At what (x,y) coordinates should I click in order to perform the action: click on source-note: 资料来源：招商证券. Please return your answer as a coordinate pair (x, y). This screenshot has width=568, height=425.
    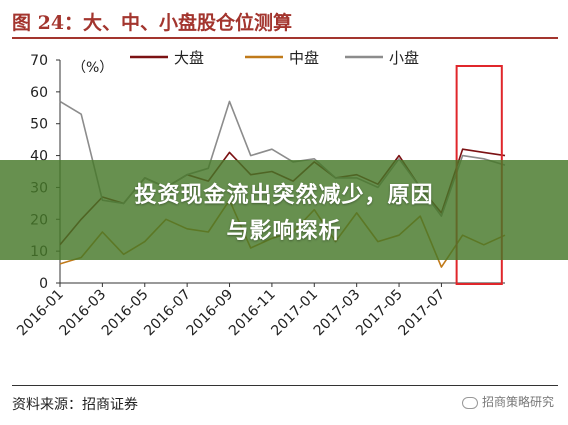
    Looking at the image, I should click on (75, 405).